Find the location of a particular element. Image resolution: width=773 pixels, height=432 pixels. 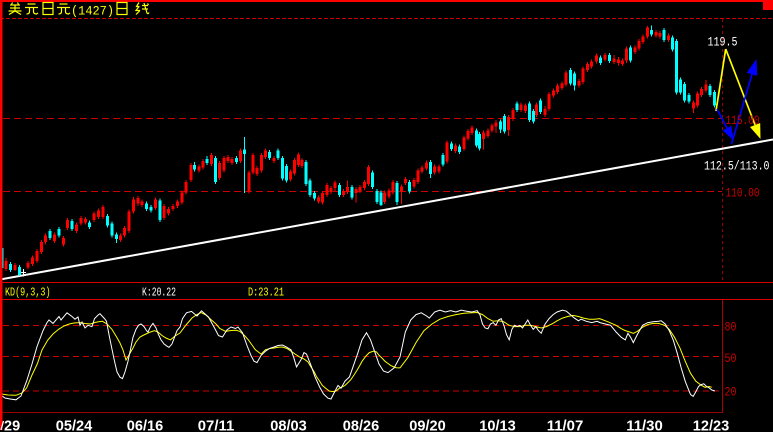

svg-text: 112.5/113.0 is located at coordinates (737, 167).